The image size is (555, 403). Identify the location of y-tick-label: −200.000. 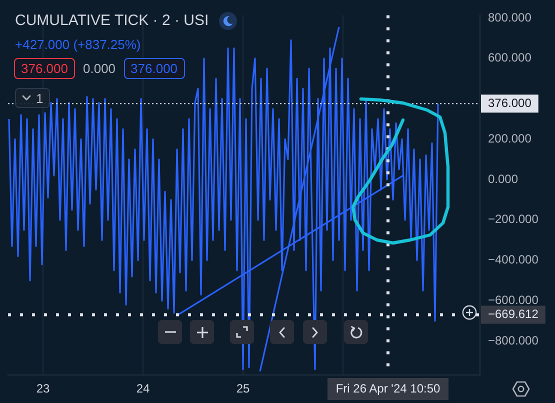
(513, 219).